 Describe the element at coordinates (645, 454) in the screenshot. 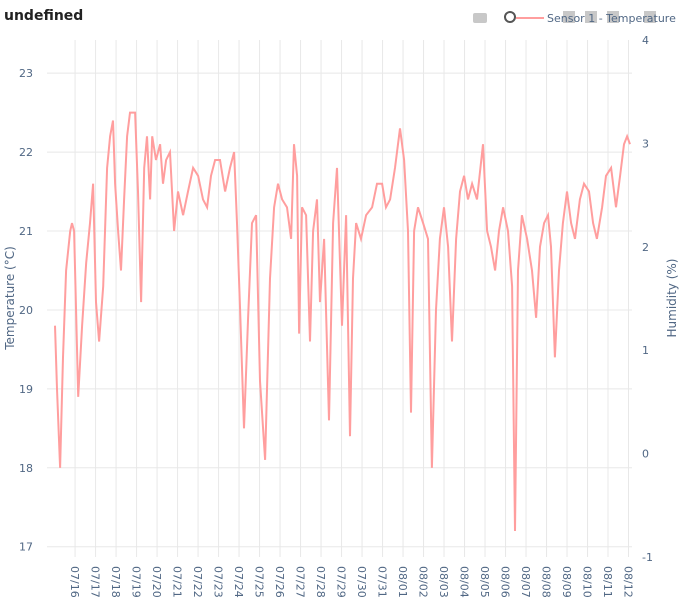

I see `y2-tick-label: 0` at that location.